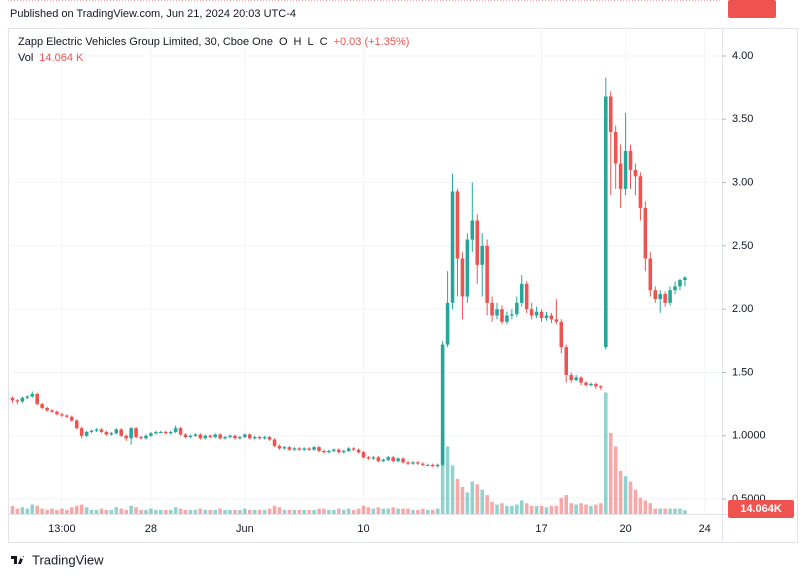 The image size is (804, 578). Describe the element at coordinates (62, 529) in the screenshot. I see `x-tick-label: 13:00` at that location.